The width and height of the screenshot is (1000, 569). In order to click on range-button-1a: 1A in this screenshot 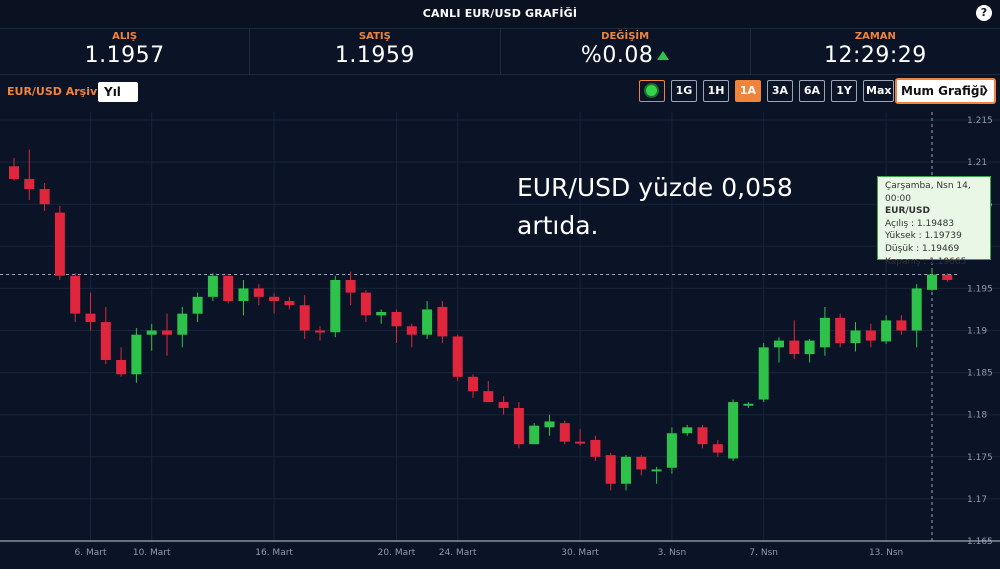, I will do `click(748, 91)`.